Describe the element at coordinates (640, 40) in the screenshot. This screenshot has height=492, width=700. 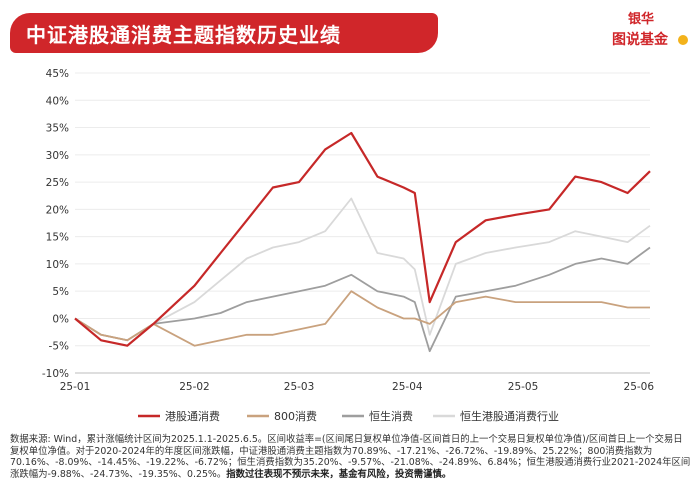
I see `brand-logo-main: 图说基金` at that location.